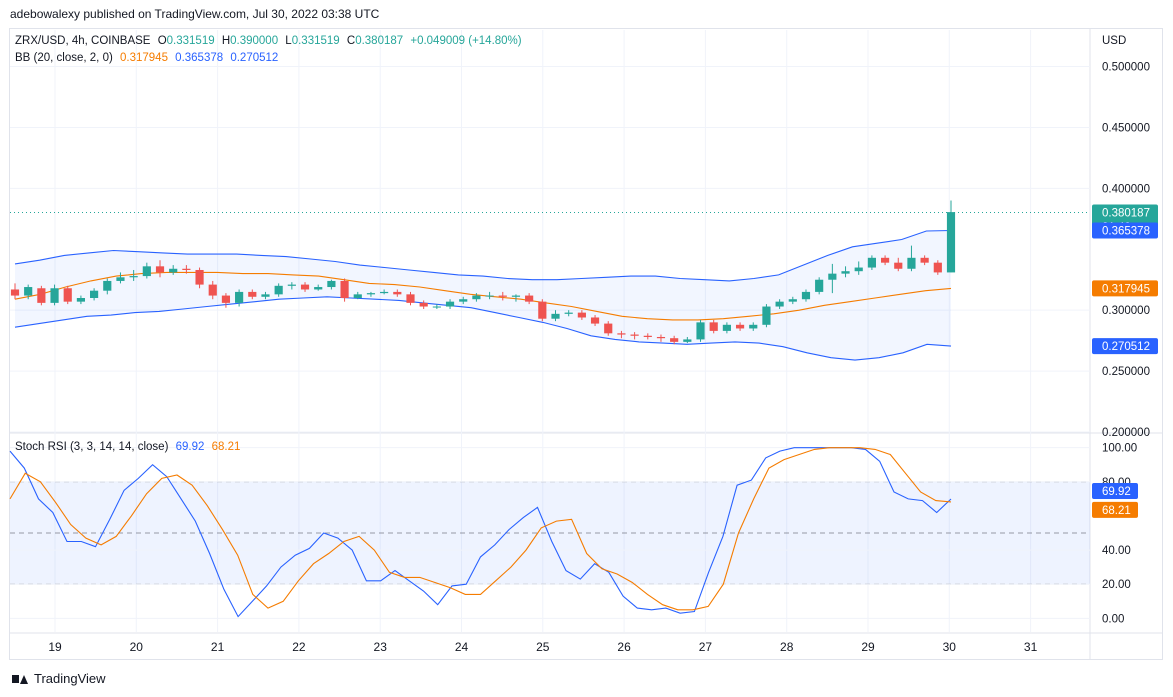  What do you see at coordinates (1116, 492) in the screenshot?
I see `stoch-badge-text: 69.92` at bounding box center [1116, 492].